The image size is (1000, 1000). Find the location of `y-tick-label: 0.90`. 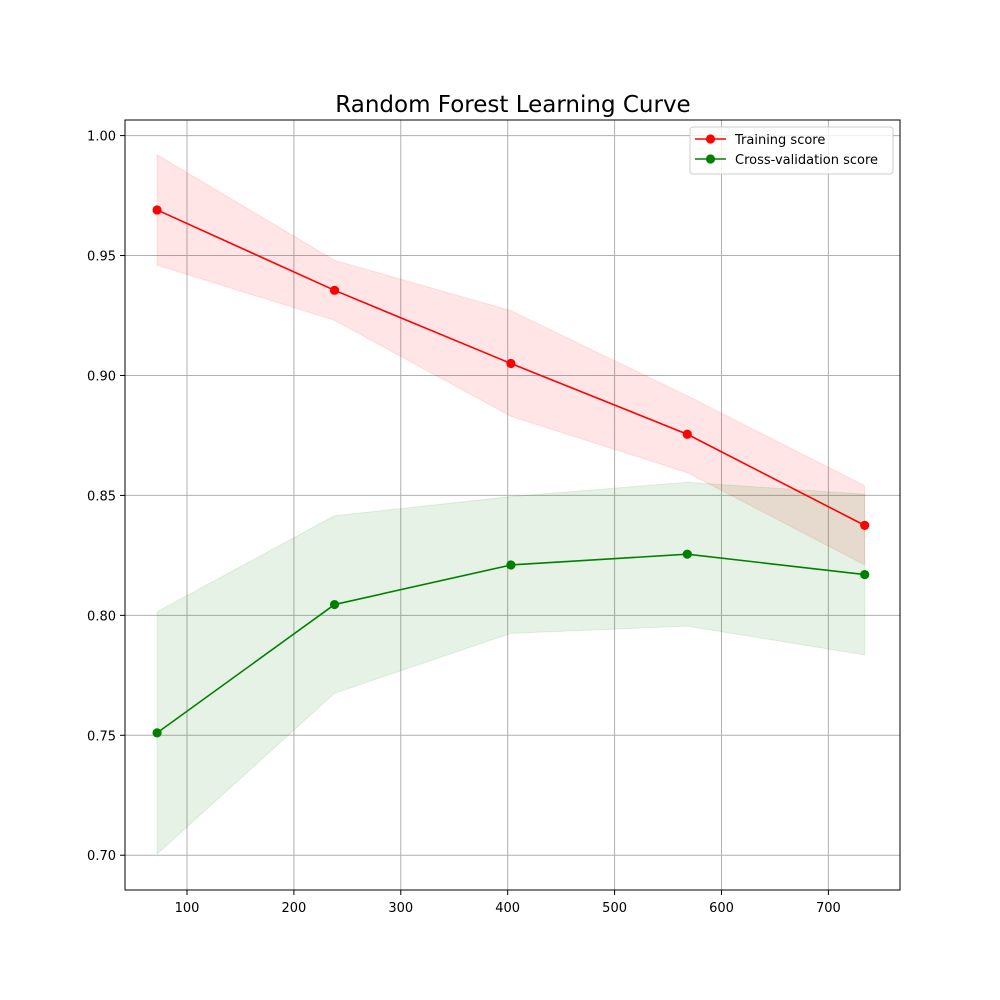

y-tick-label: 0.90 is located at coordinates (101, 376).